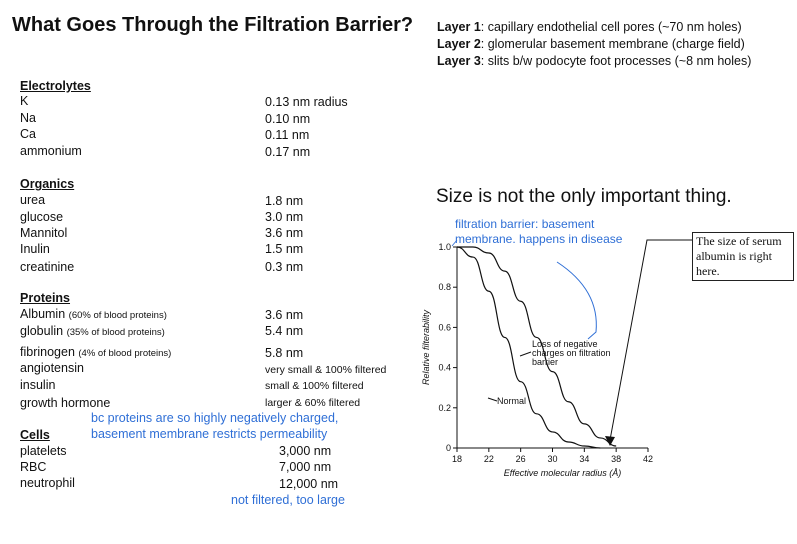 This screenshot has width=797, height=544. What do you see at coordinates (648, 459) in the screenshot?
I see `x-tick-label: 42` at bounding box center [648, 459].